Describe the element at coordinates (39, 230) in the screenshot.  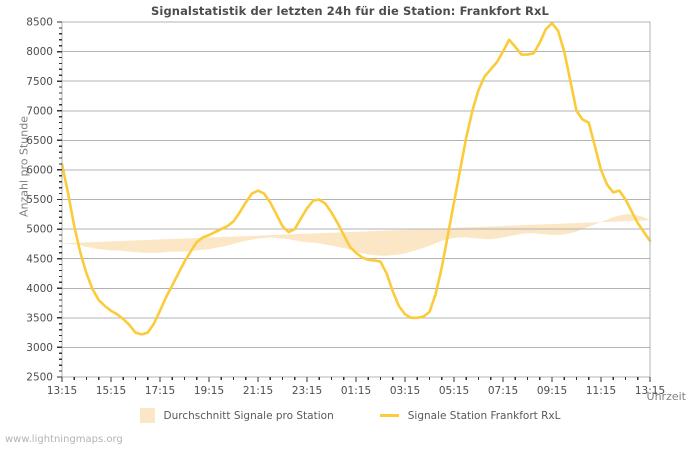
I see `y-tick-label: 5000` at that location.